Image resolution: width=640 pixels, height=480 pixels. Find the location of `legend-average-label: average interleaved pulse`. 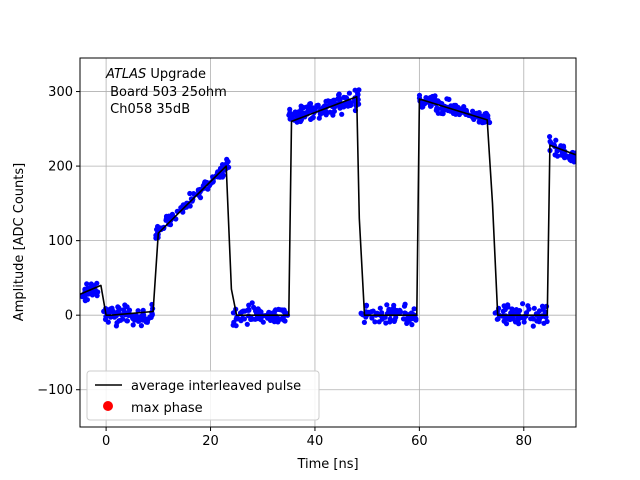

legend-average-label: average interleaved pulse is located at coordinates (216, 386).